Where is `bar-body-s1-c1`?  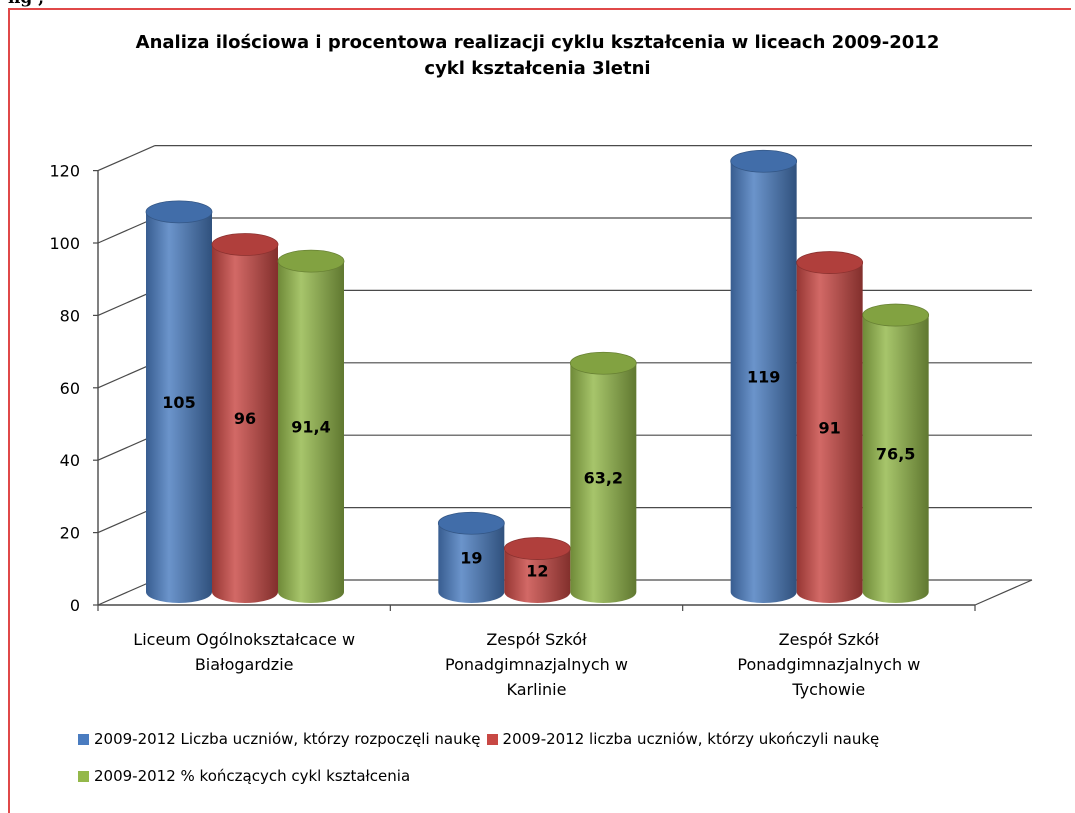
bar-body-s1-c1 is located at coordinates (179, 407).